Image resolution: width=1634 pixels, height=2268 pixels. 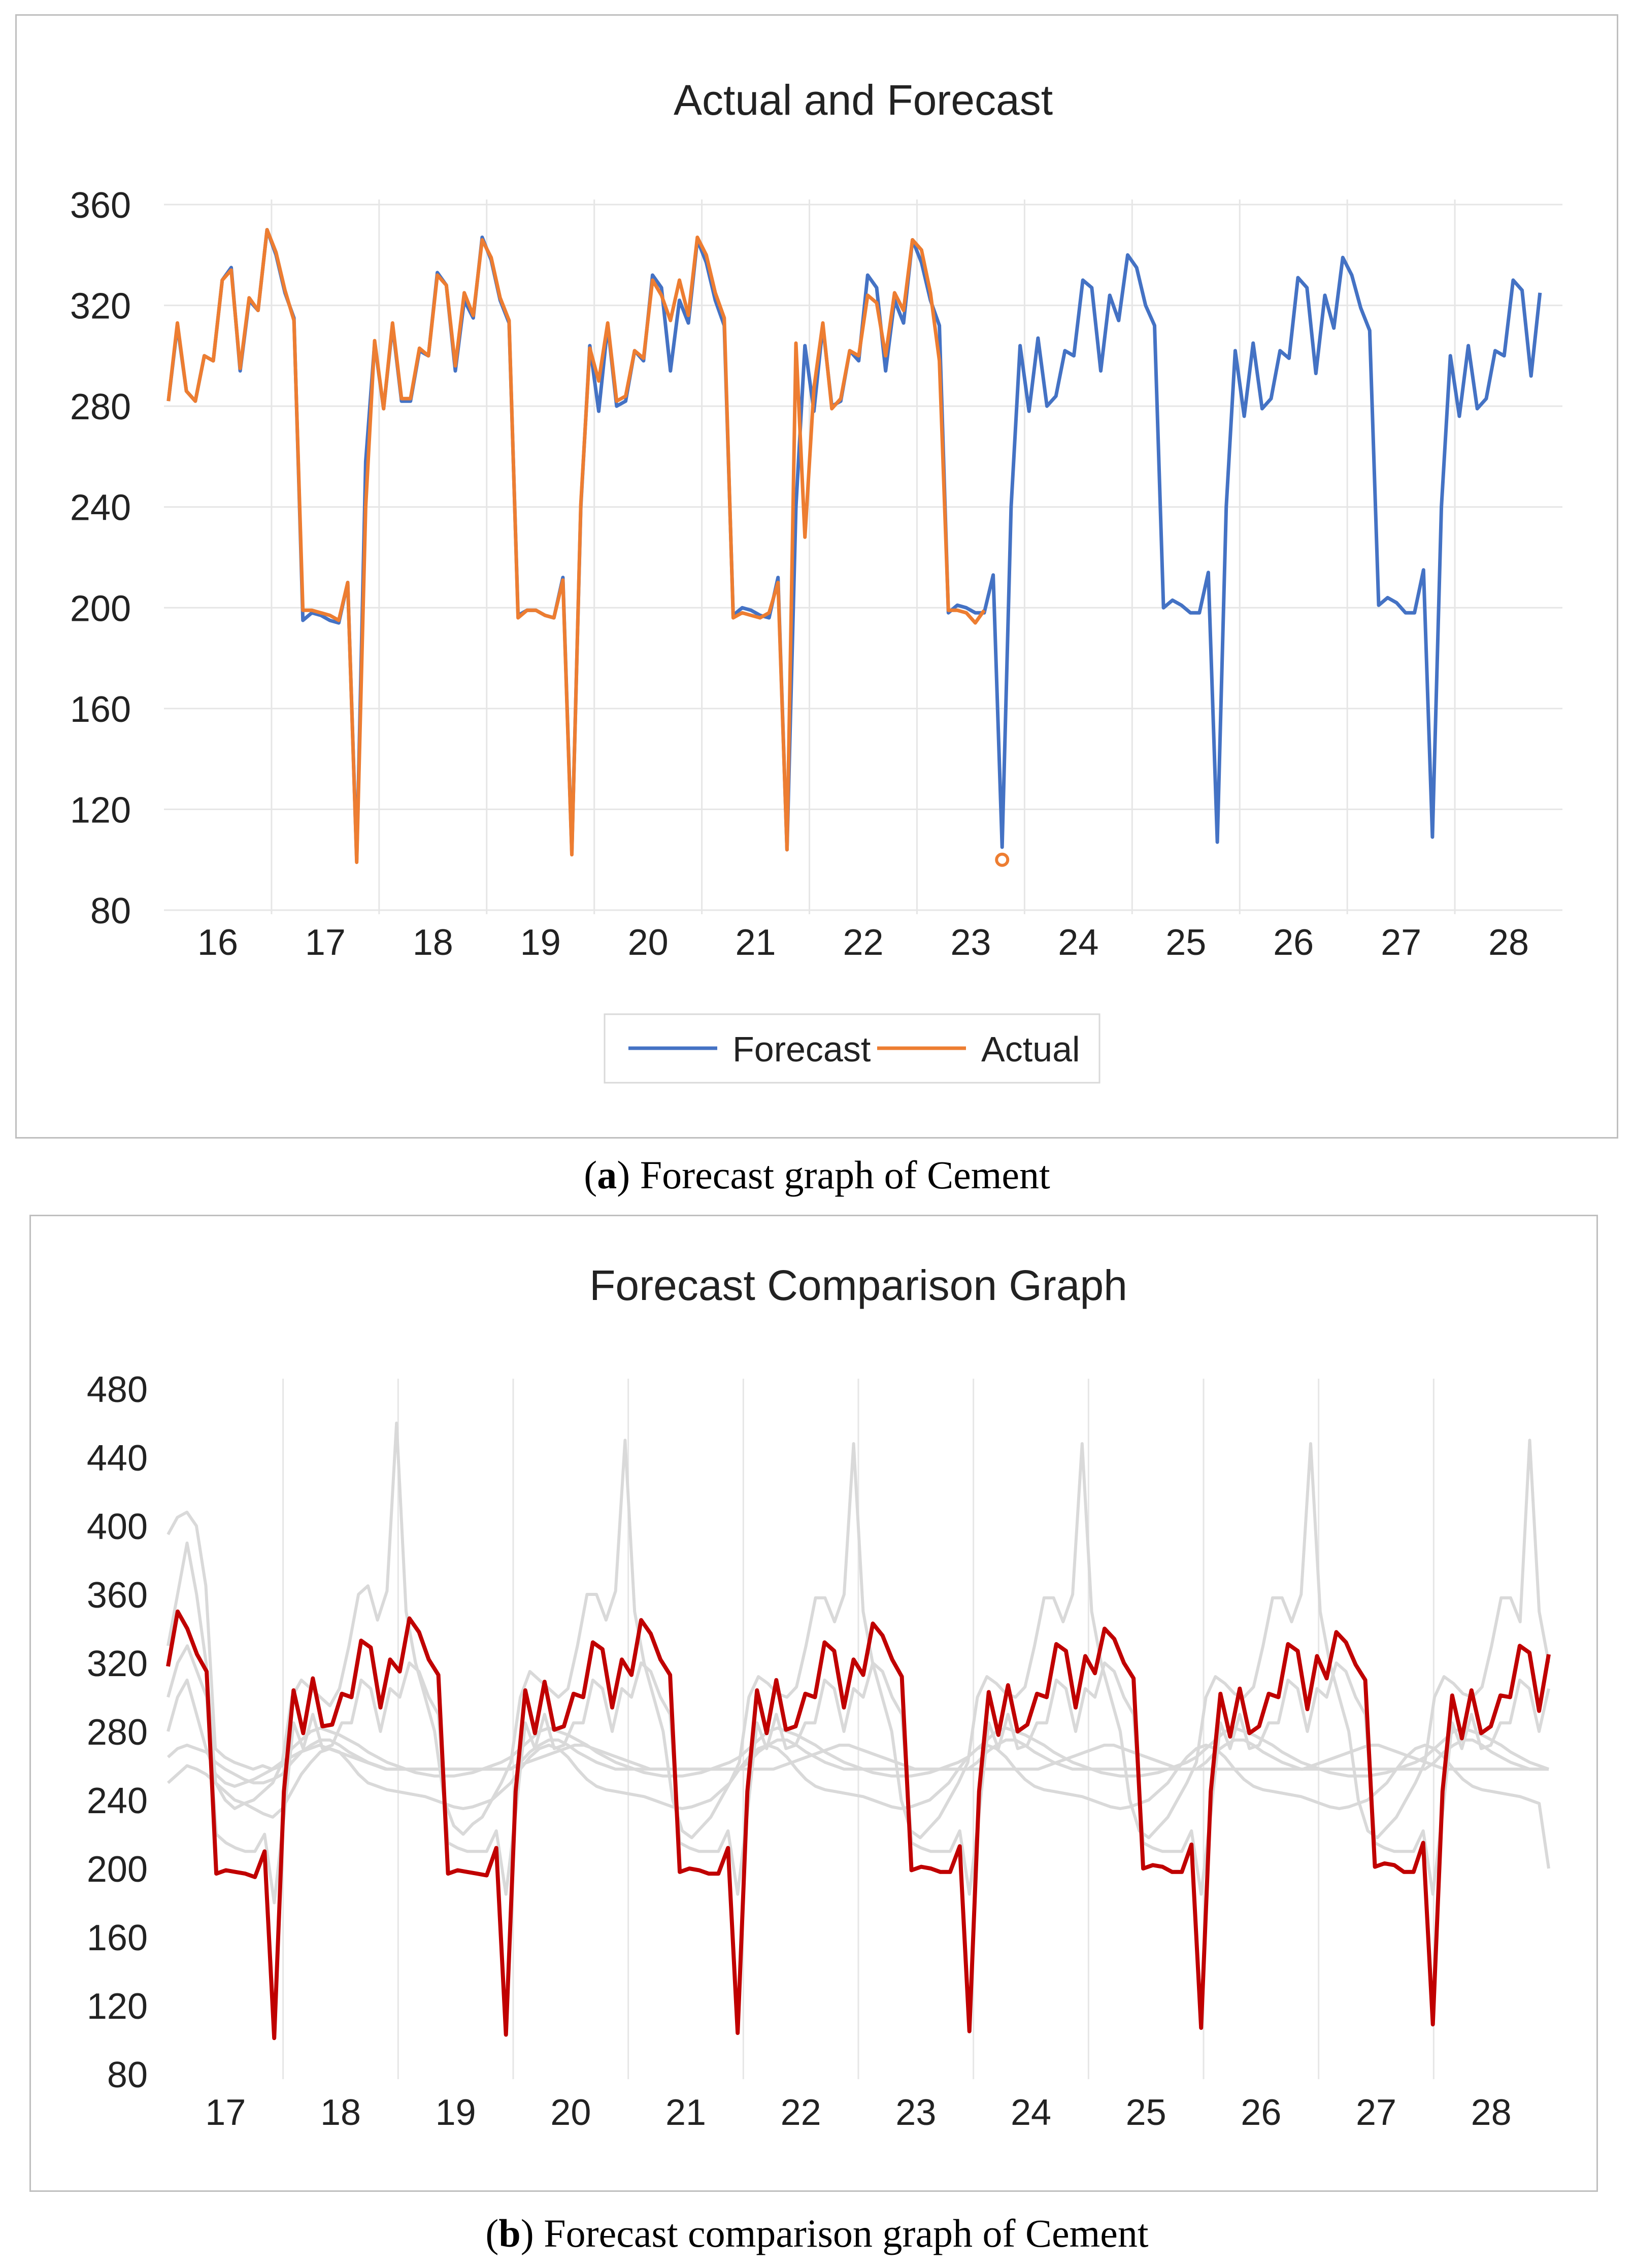 I want to click on caption-a-text: Forecast graph of Cement, so click(x=845, y=1175).